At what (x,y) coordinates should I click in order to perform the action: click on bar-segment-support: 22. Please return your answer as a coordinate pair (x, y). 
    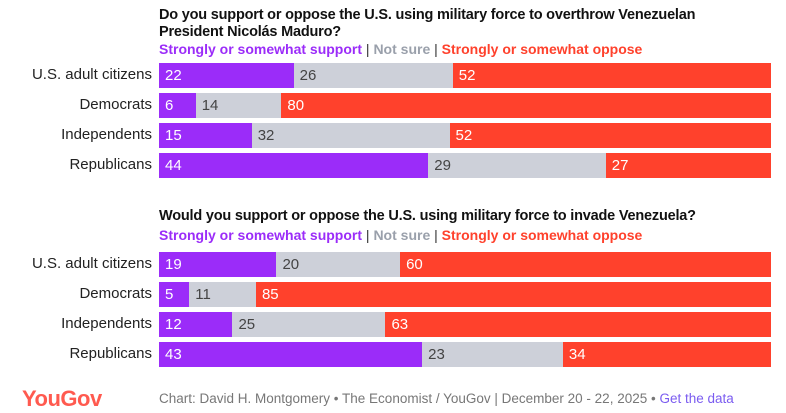
    Looking at the image, I should click on (226, 75).